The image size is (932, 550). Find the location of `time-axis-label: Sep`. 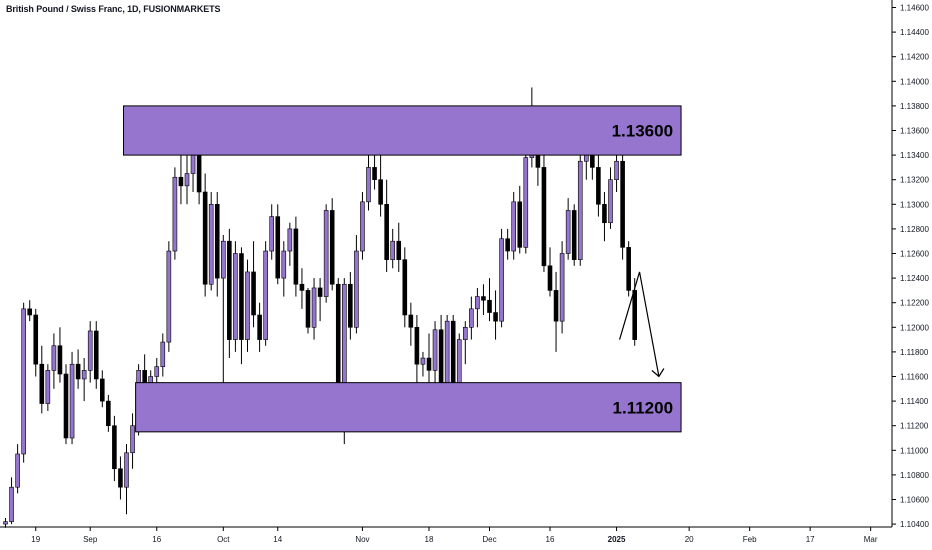

time-axis-label: Sep is located at coordinates (90, 539).